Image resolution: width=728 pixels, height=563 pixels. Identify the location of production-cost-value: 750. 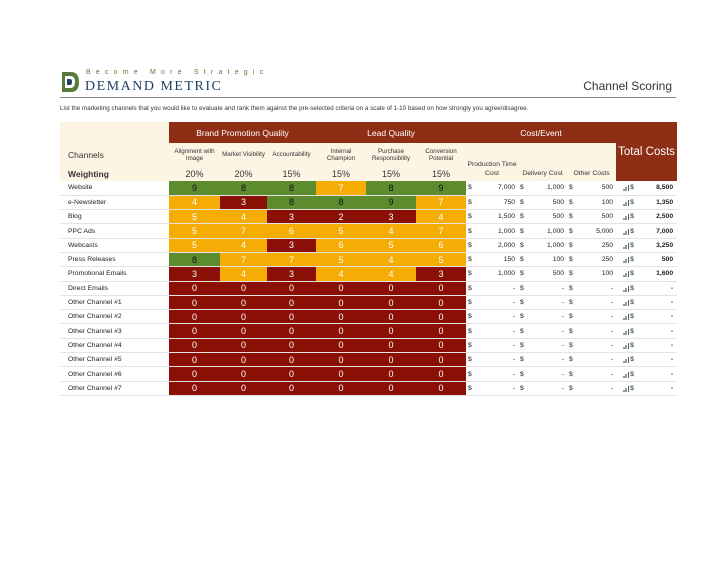
(496, 203).